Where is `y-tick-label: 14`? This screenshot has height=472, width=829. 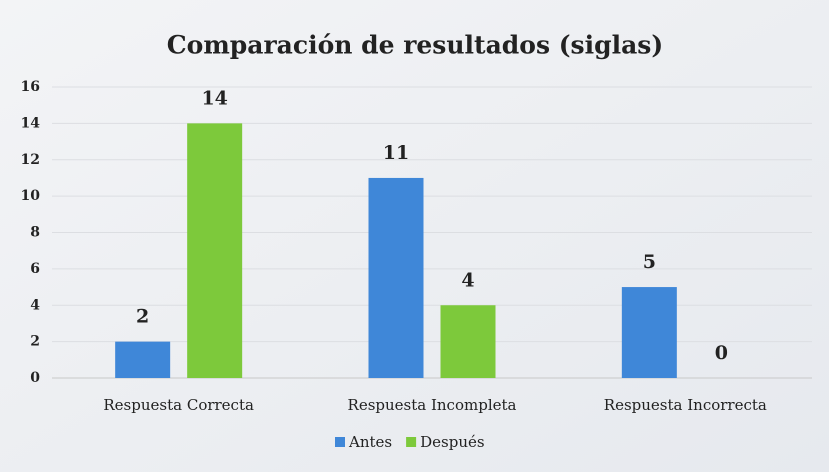
y-tick-label: 14 is located at coordinates (31, 123).